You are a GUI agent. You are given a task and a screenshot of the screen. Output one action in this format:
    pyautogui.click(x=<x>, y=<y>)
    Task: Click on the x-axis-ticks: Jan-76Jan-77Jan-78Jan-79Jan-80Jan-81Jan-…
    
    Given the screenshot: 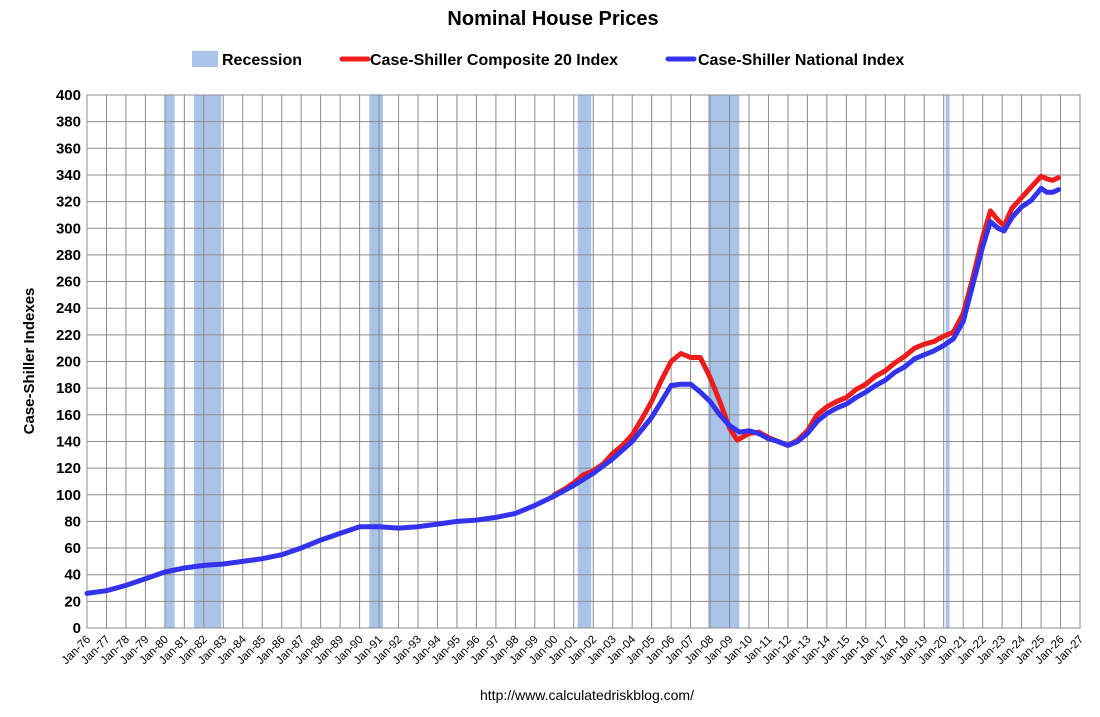 What is the action you would take?
    pyautogui.click(x=573, y=650)
    